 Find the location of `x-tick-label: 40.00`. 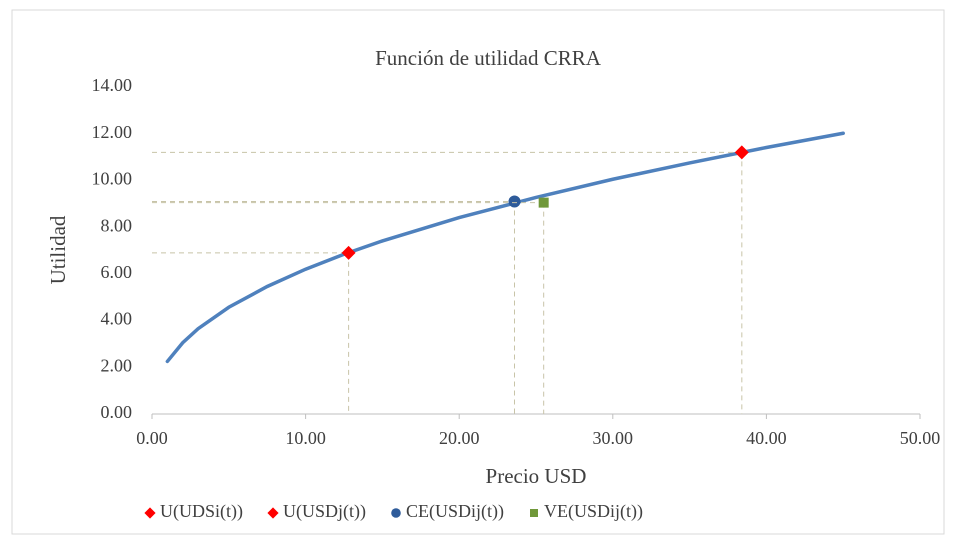

x-tick-label: 40.00 is located at coordinates (766, 438).